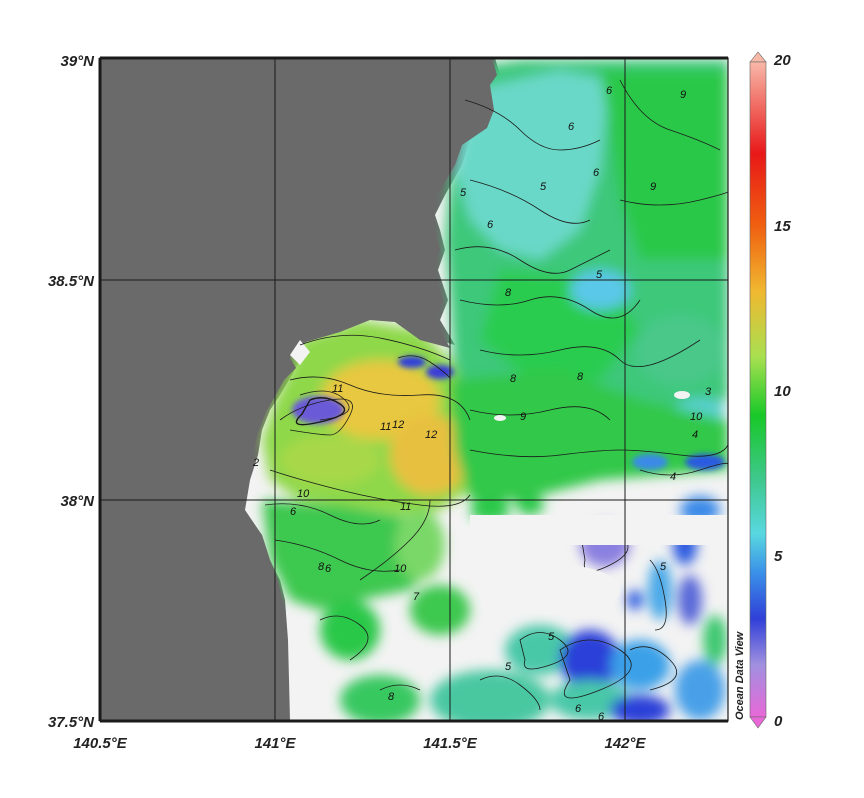 The image size is (864, 798). I want to click on colorbar-label: 15, so click(782, 226).